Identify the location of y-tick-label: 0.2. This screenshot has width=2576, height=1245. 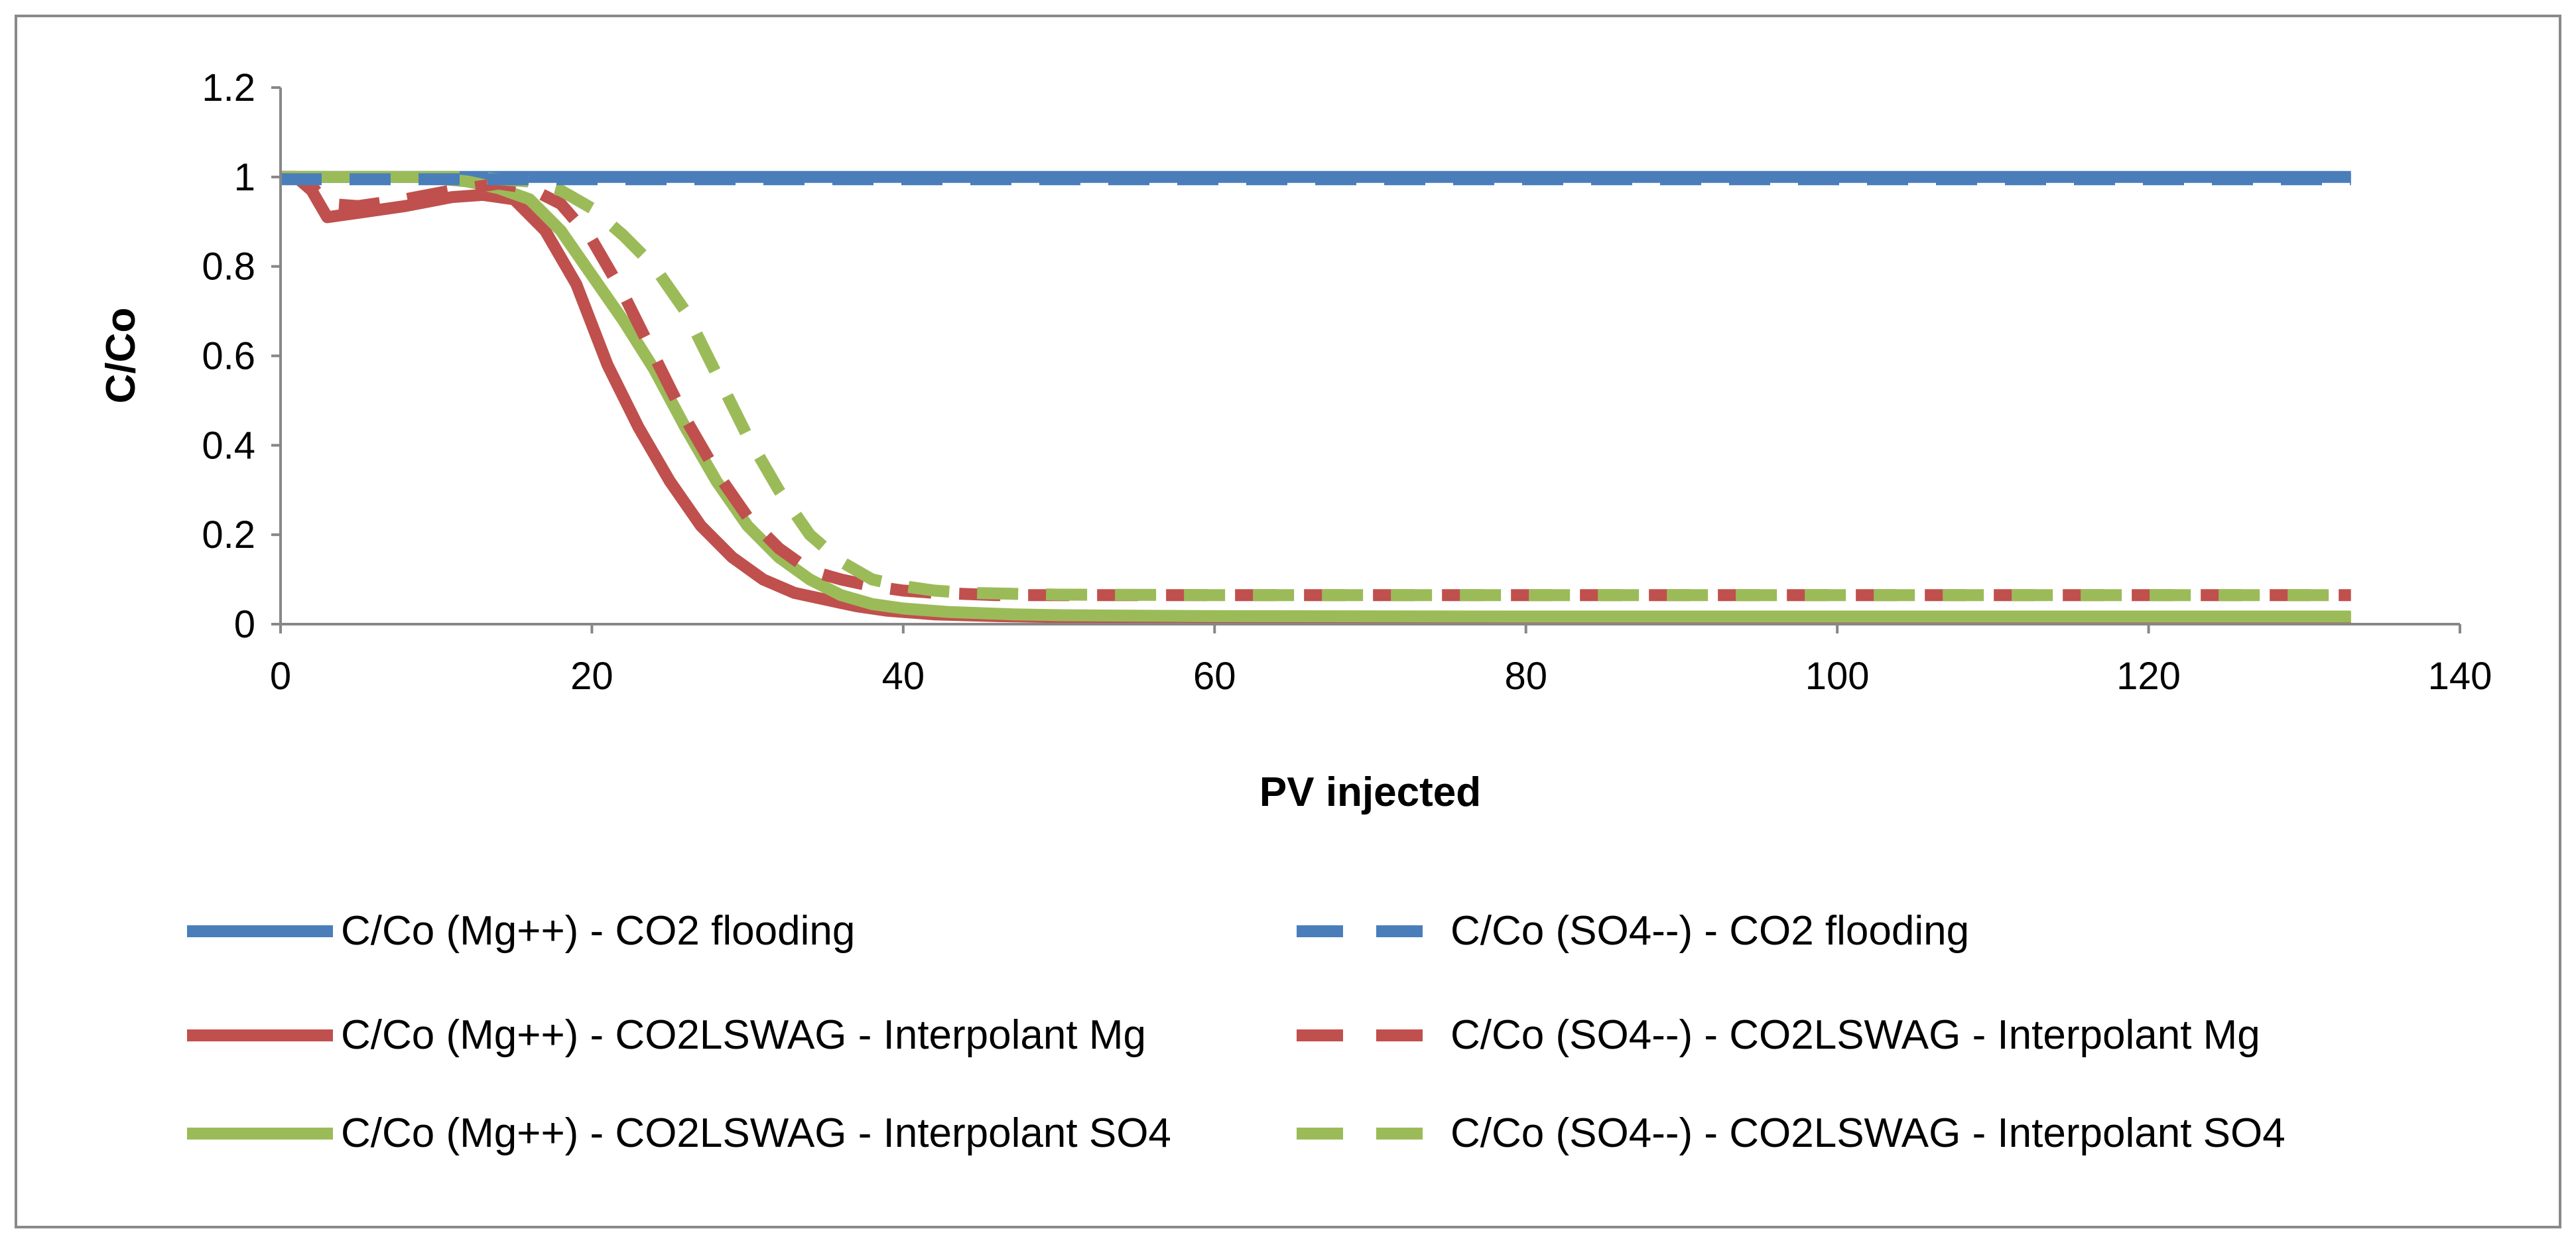
(229, 535).